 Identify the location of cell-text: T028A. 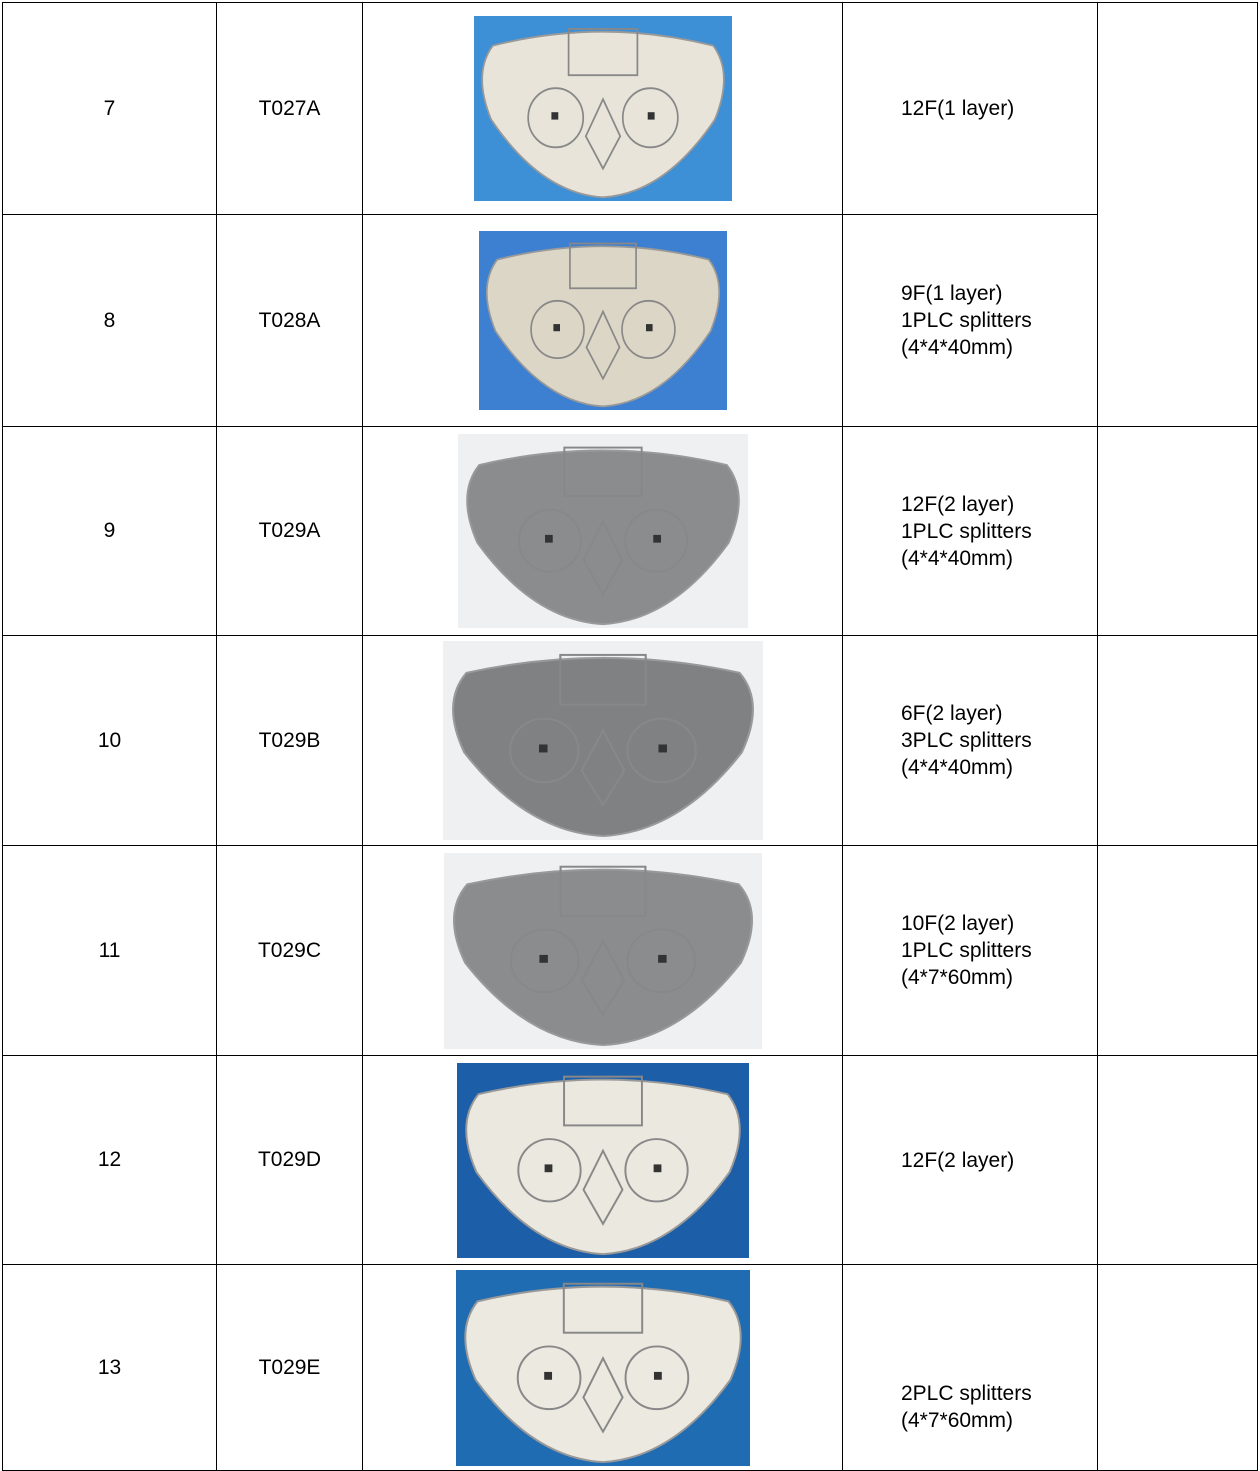
(289, 320).